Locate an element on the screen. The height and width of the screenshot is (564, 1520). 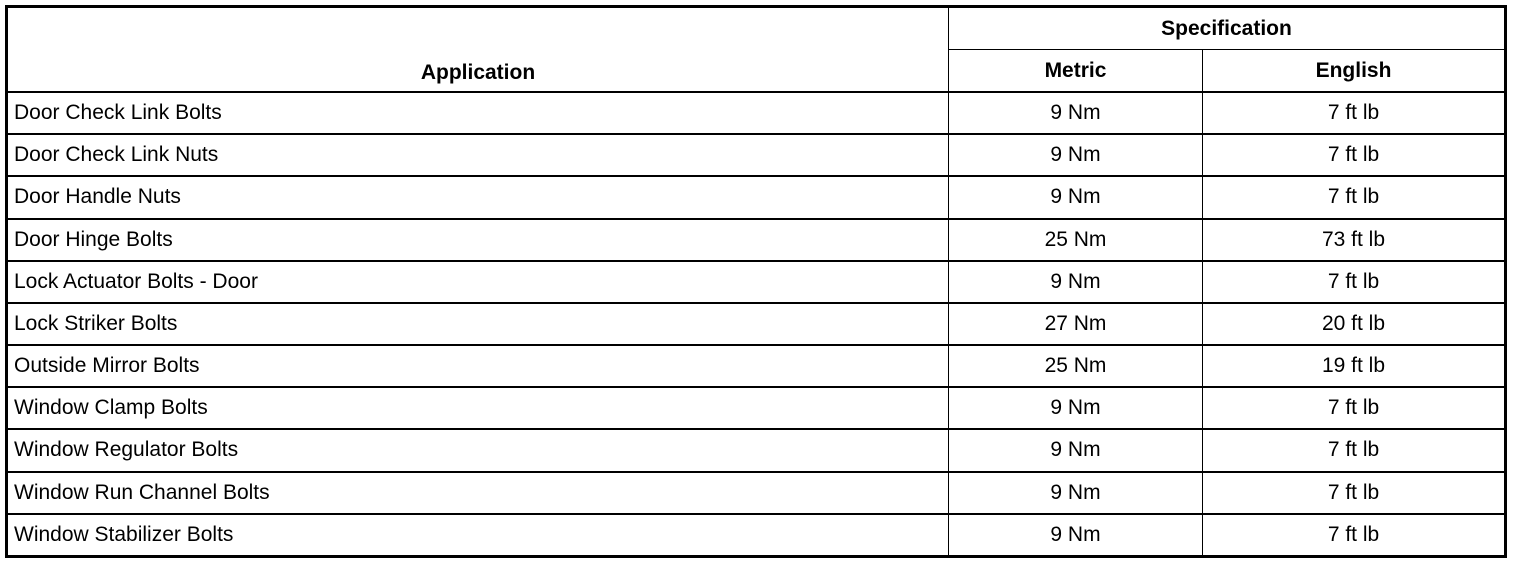
cell-application: Outside Mirror Bolts is located at coordinates (477, 366).